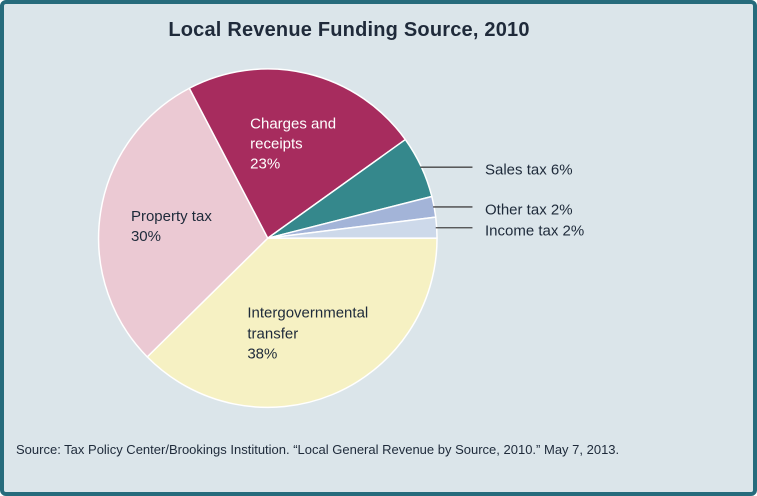 The image size is (757, 496). What do you see at coordinates (292, 323) in the screenshot?
I see `pie-slice-intergovernmental-transfer` at bounding box center [292, 323].